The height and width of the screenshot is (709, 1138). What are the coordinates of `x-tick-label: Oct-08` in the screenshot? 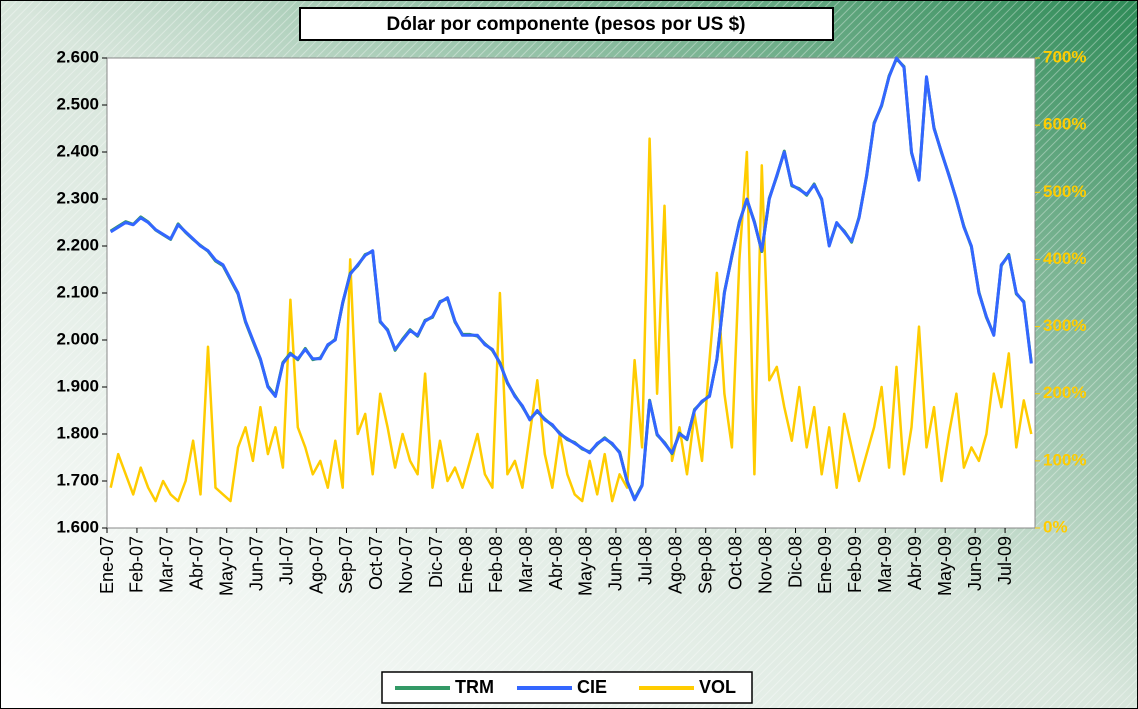 It's located at (735, 563).